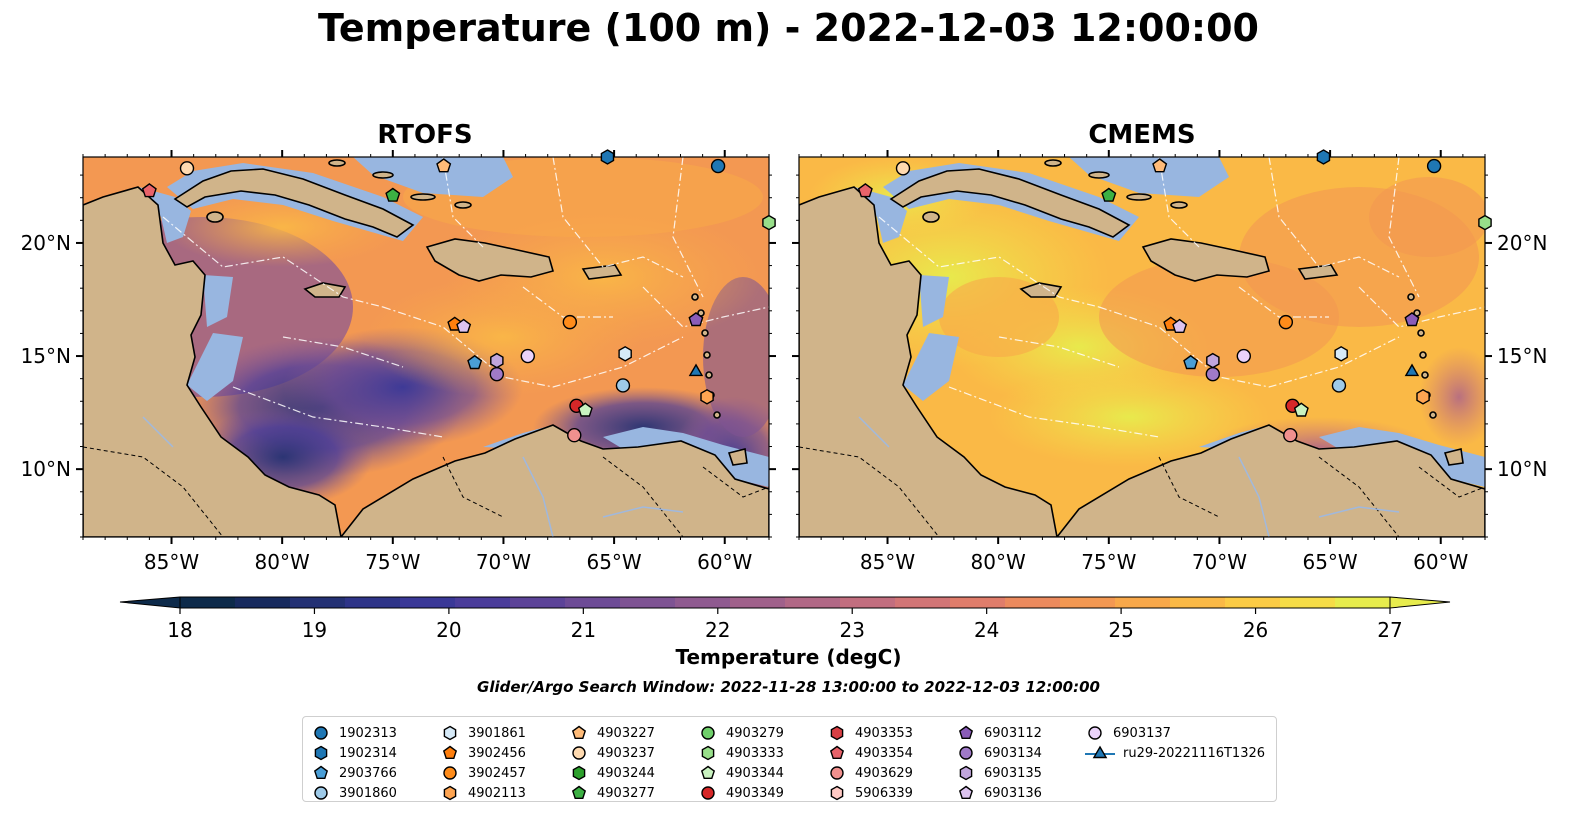  Describe the element at coordinates (497, 753) in the screenshot. I see `legend-label: 3902456` at that location.